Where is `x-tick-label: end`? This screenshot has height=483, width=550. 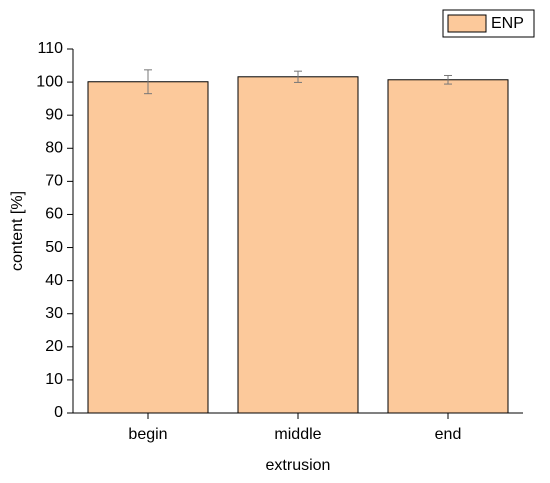
x-tick-label: end is located at coordinates (448, 434).